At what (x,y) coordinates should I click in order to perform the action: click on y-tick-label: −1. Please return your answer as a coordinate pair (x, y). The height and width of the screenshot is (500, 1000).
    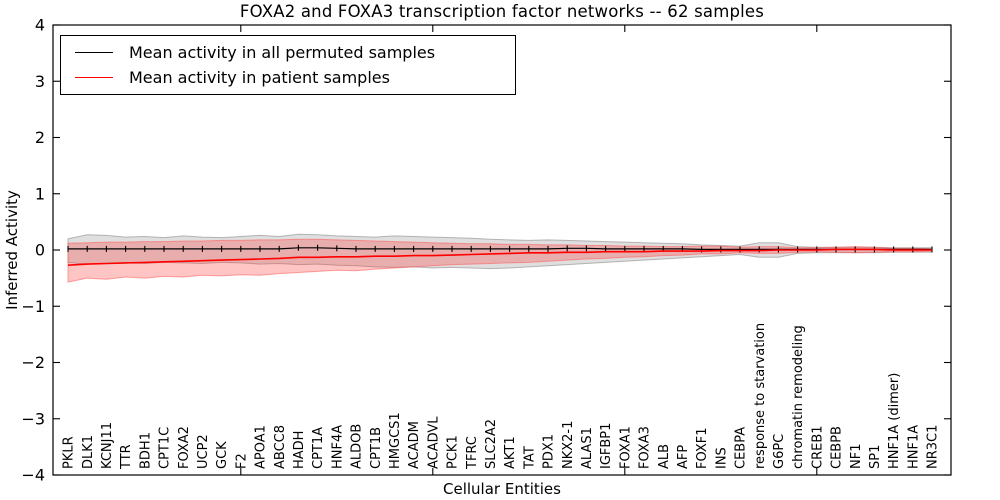
    Looking at the image, I should click on (33, 306).